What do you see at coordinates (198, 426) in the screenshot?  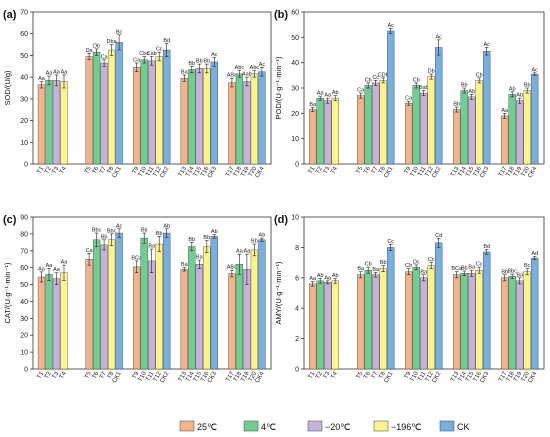 I see `legend-item: 25℃` at bounding box center [198, 426].